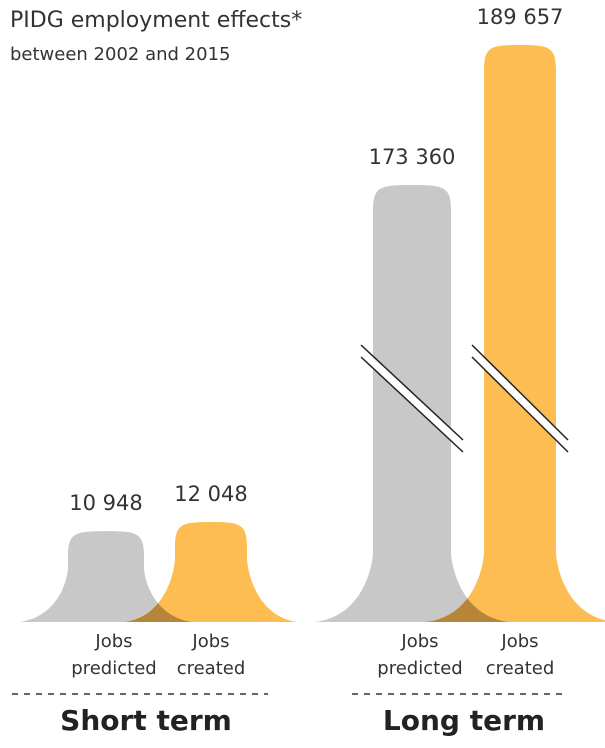  What do you see at coordinates (106, 503) in the screenshot?
I see `data-label: 10 948` at bounding box center [106, 503].